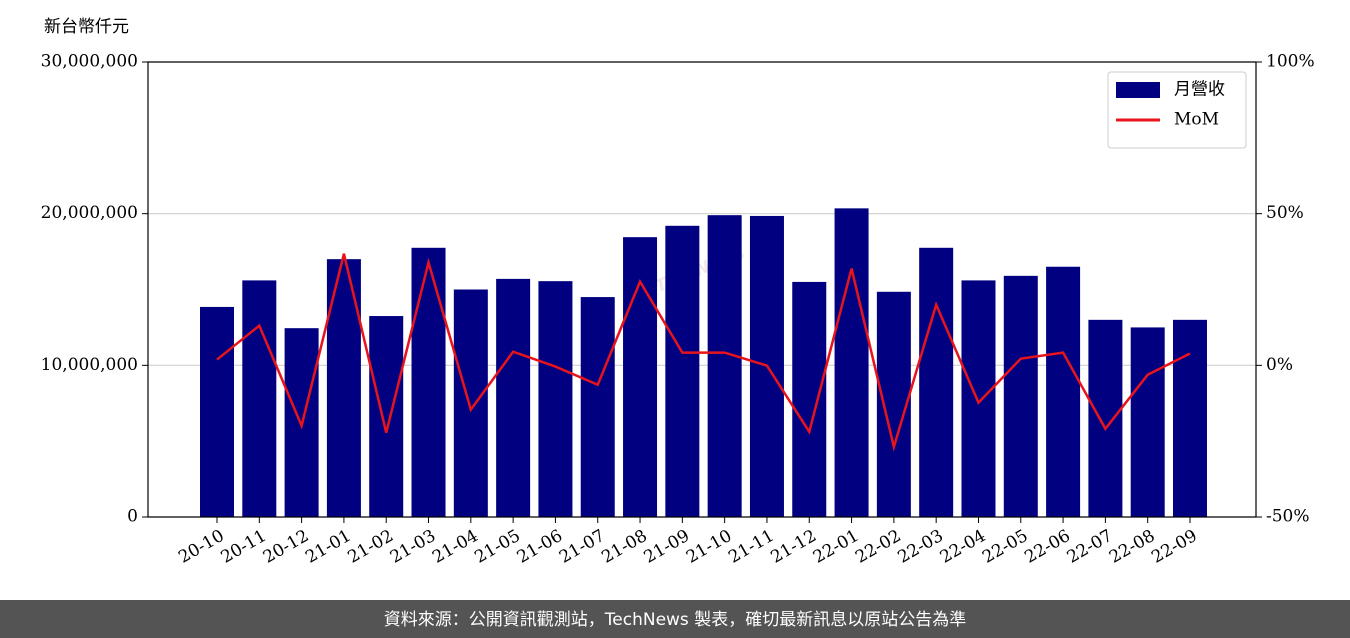 The image size is (1350, 638). I want to click on x-tick-label: 22-04, so click(963, 547).